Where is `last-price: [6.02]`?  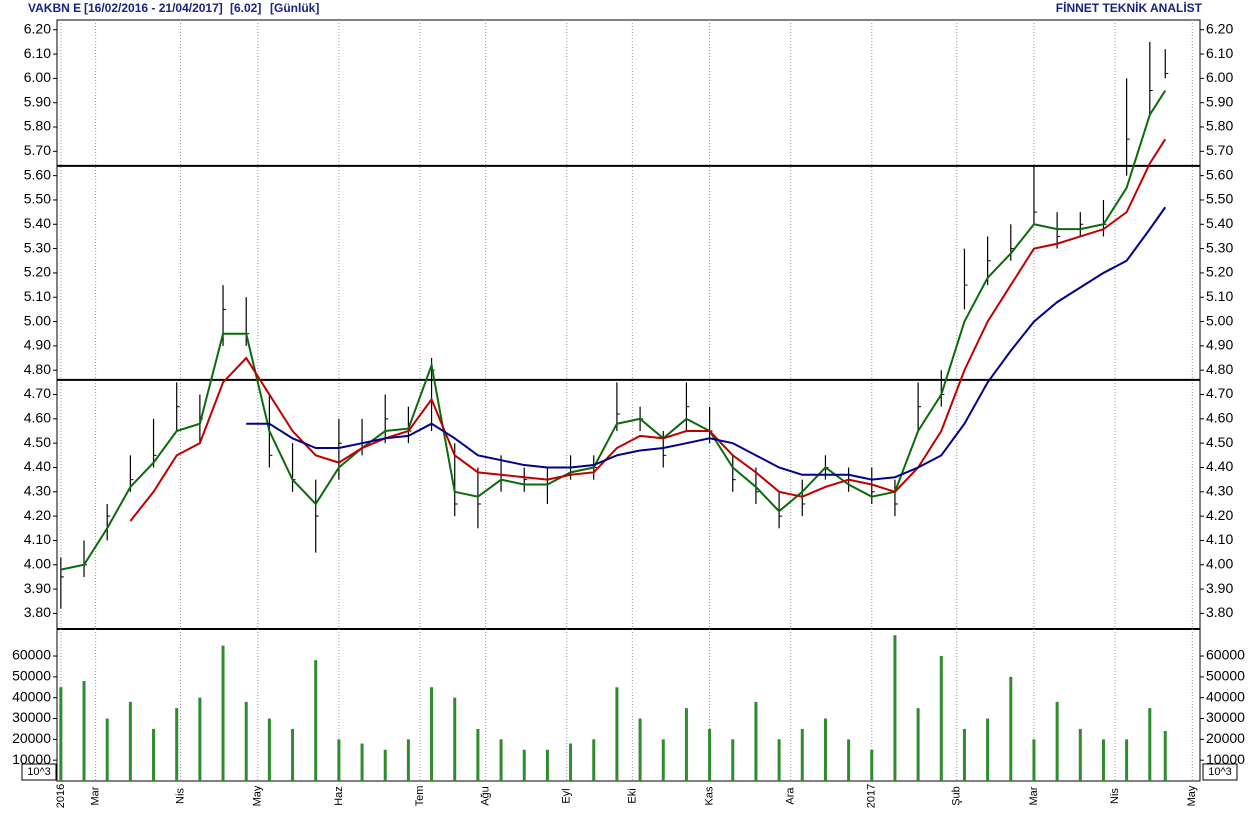
last-price: [6.02] is located at coordinates (245, 8).